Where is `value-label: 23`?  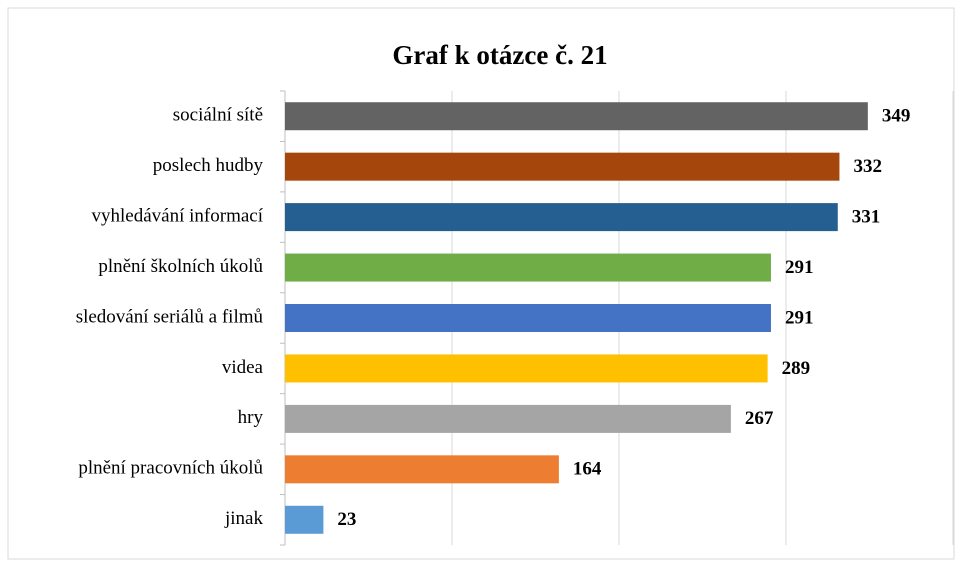 value-label: 23 is located at coordinates (346, 519).